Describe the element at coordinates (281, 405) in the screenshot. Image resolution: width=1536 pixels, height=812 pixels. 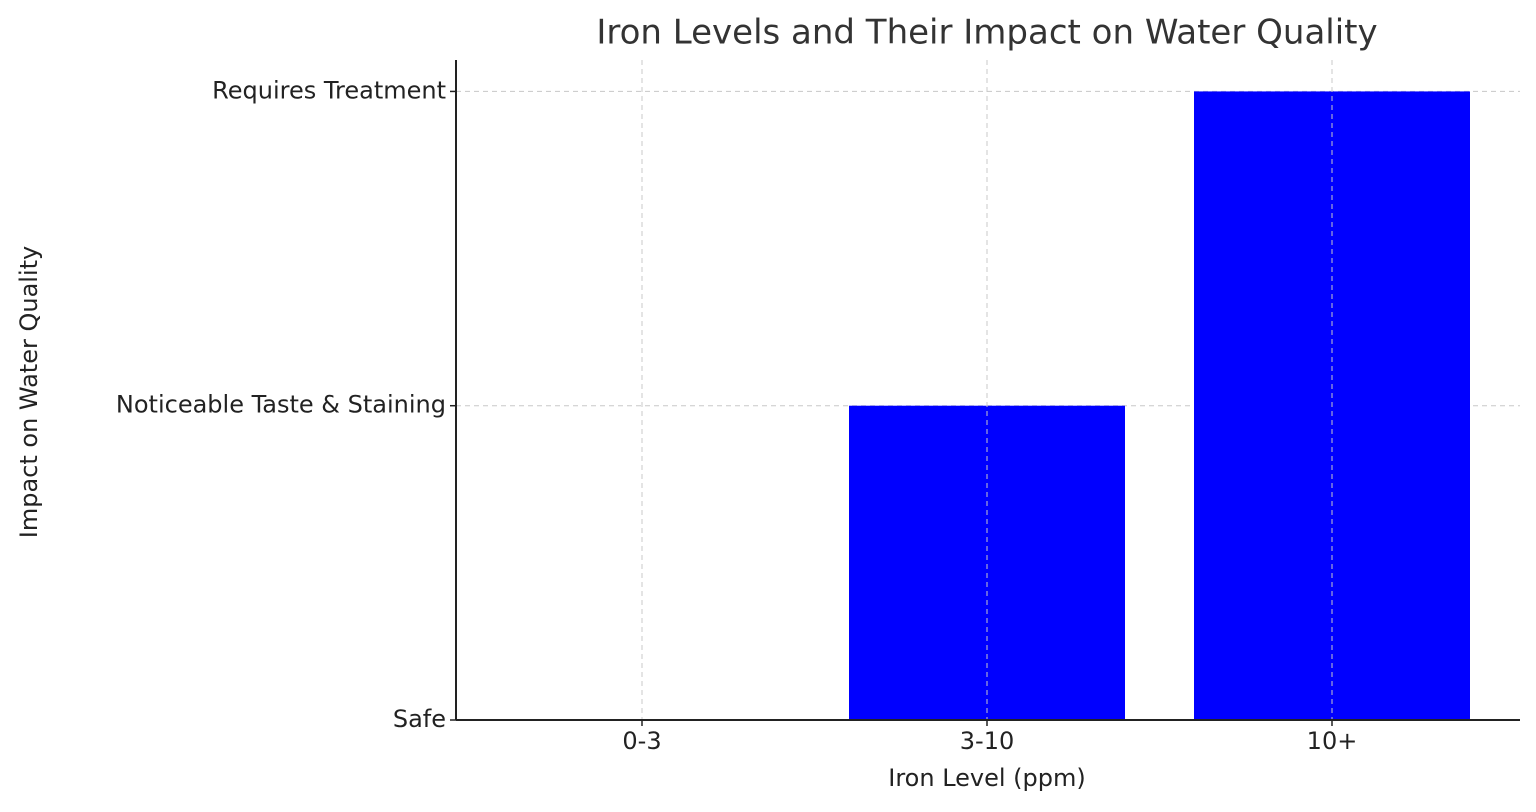
I see `y-tick-label: Noticeable Taste & Staining` at that location.